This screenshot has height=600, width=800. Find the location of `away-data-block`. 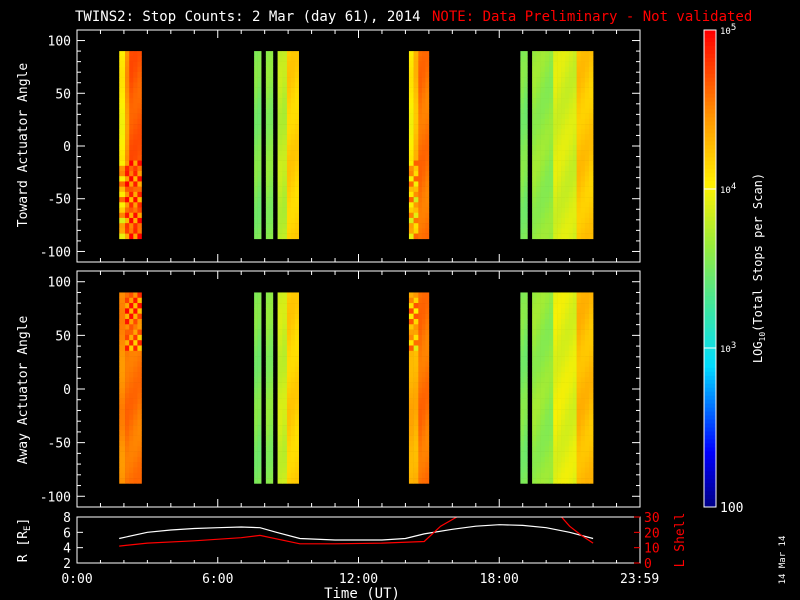

away-data-block is located at coordinates (292, 388).